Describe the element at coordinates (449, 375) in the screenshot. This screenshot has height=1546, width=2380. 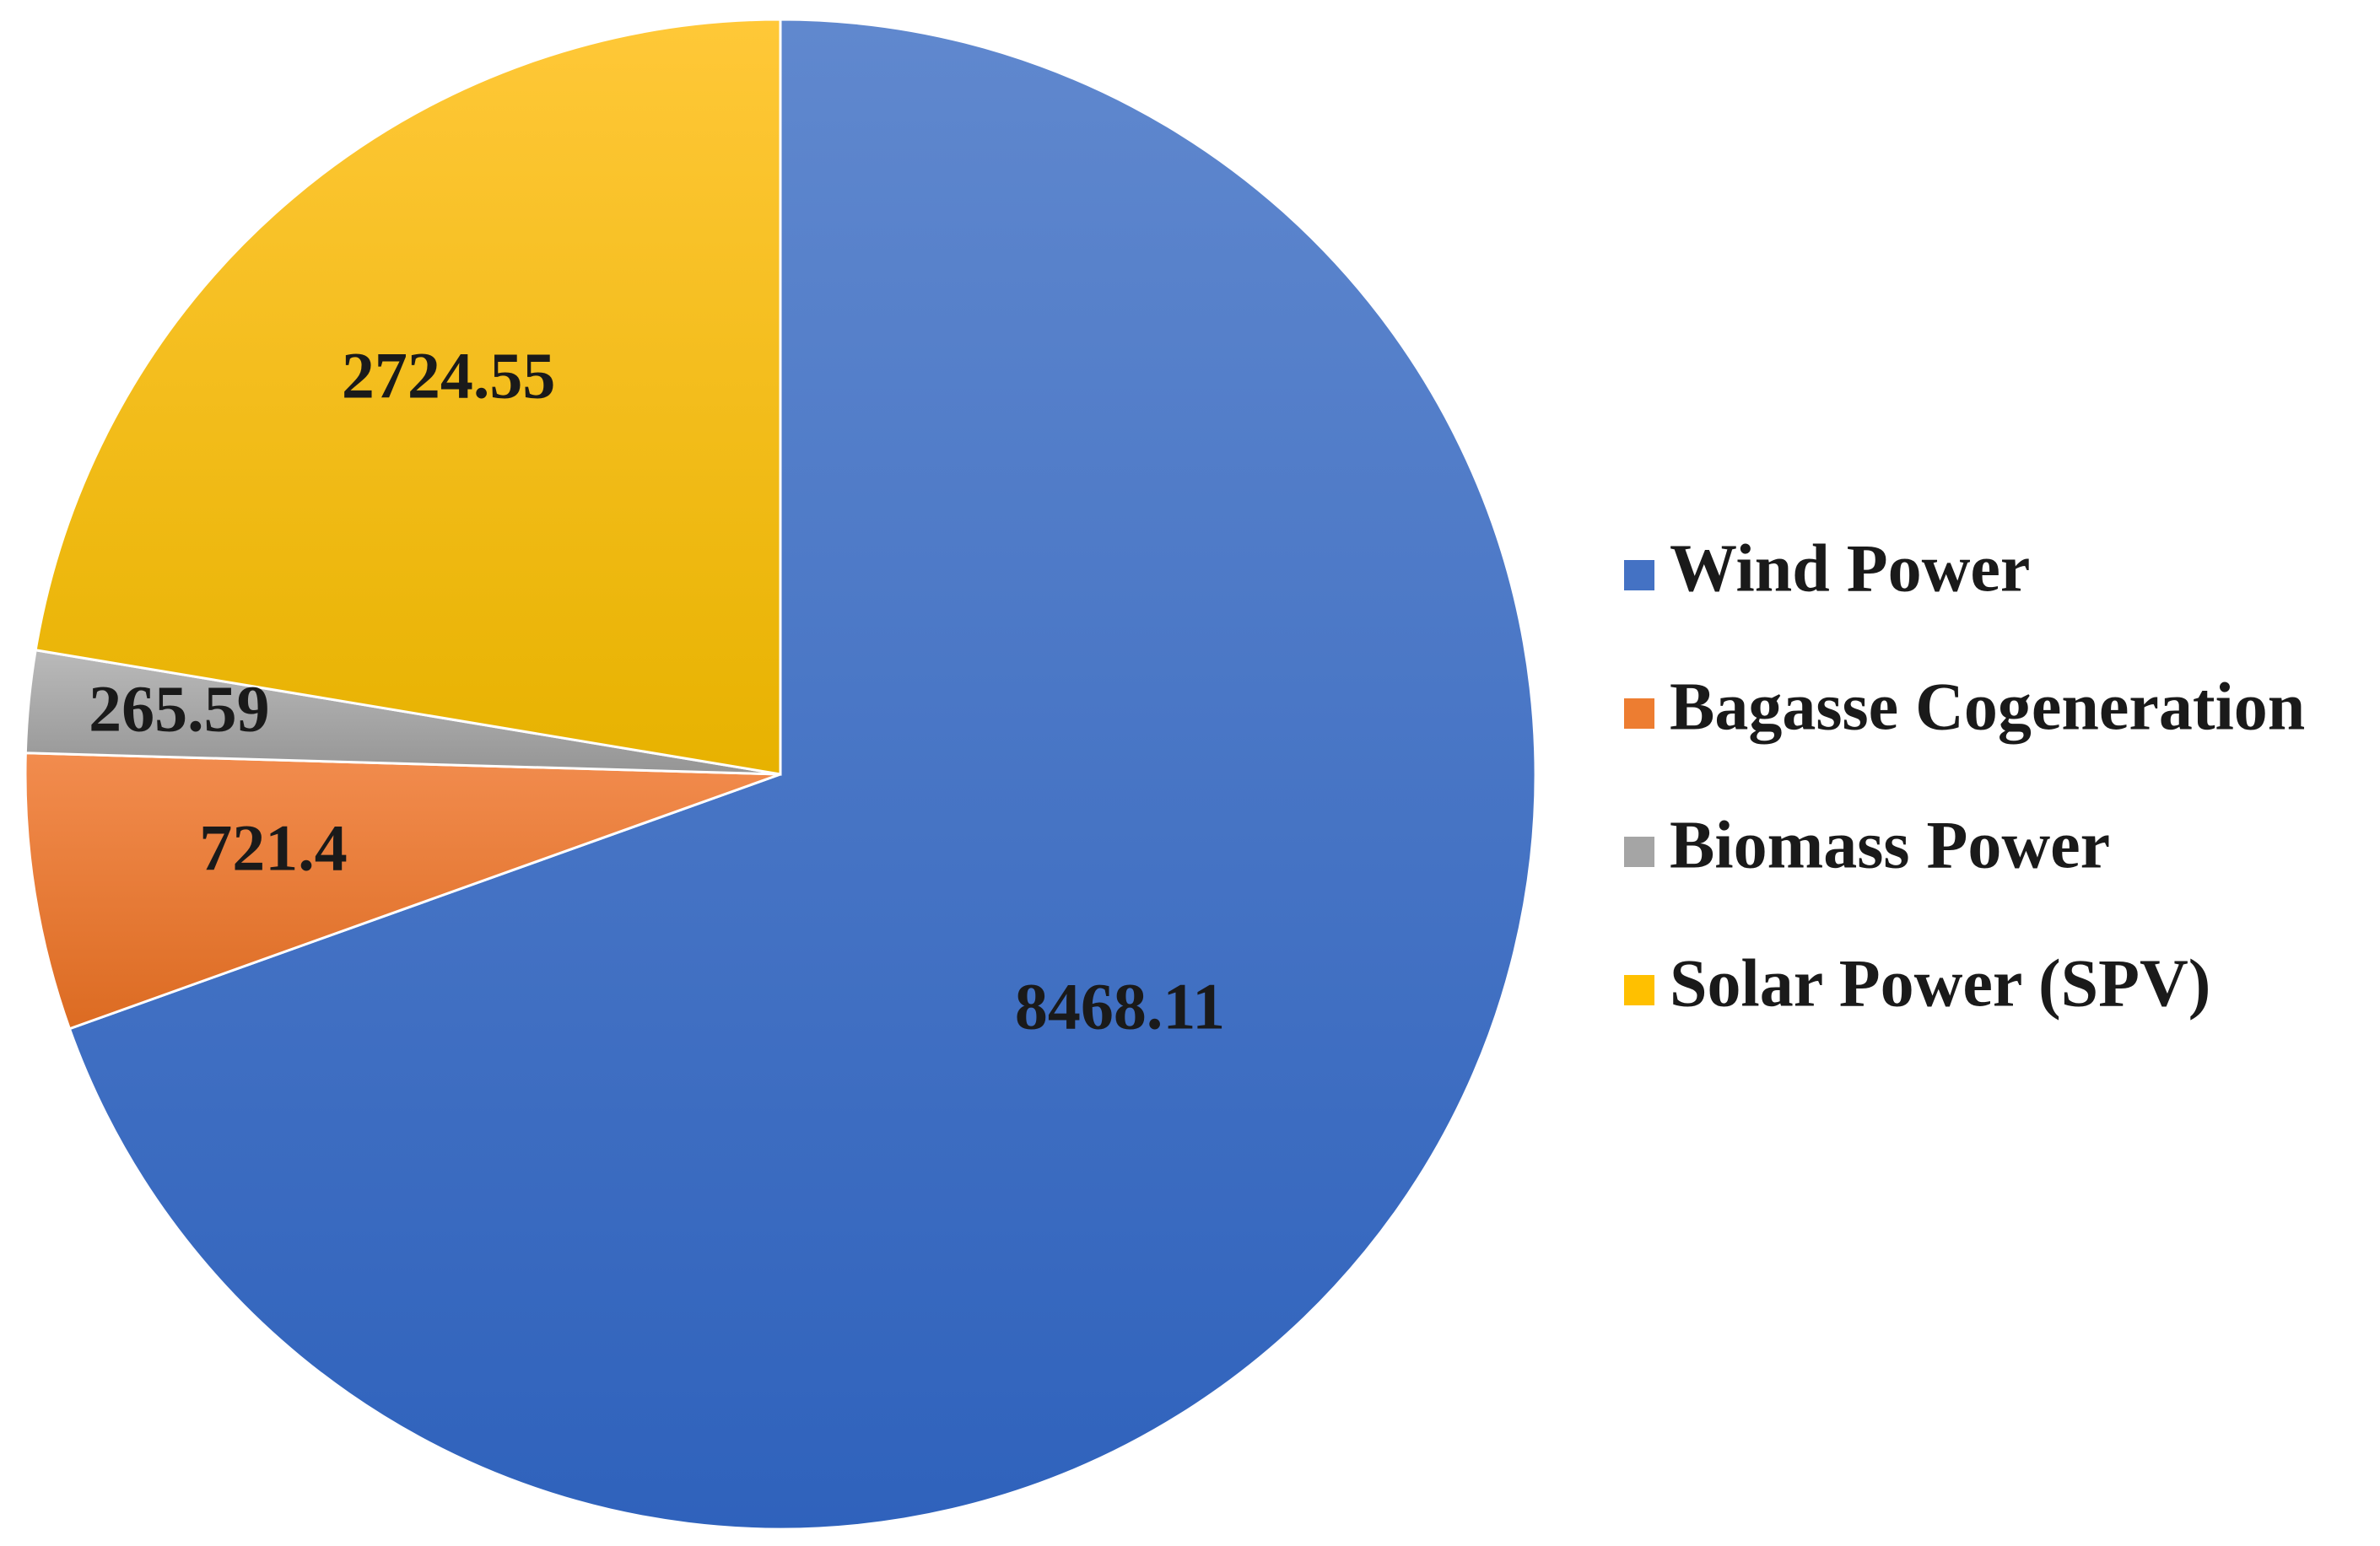
I see `slice-label-solar-power-spv: 2724.55` at that location.